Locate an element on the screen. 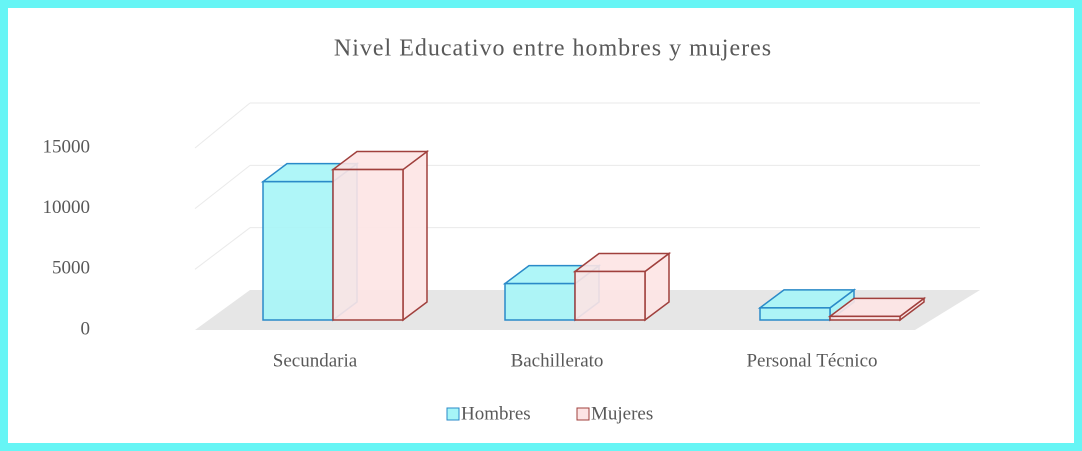 The image size is (1082, 451). y-tick-label: 5000 is located at coordinates (71, 268).